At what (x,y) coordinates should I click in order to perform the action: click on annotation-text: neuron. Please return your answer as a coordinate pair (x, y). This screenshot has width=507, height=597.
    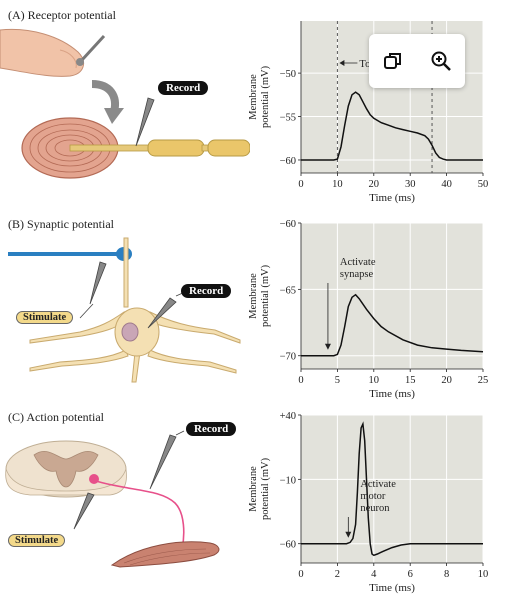
    Looking at the image, I should click on (375, 508).